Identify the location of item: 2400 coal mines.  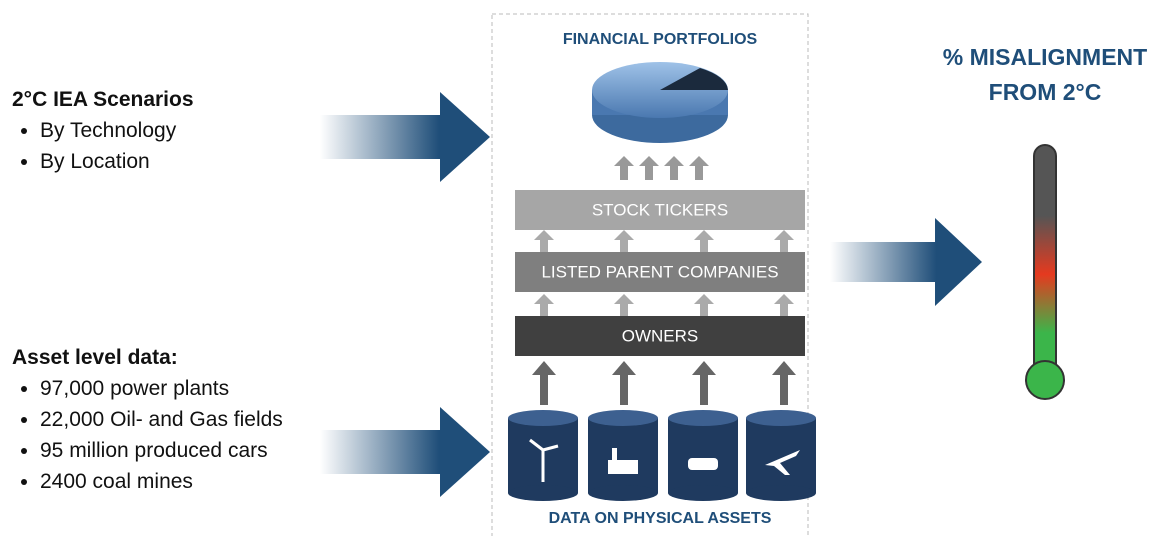
(161, 481).